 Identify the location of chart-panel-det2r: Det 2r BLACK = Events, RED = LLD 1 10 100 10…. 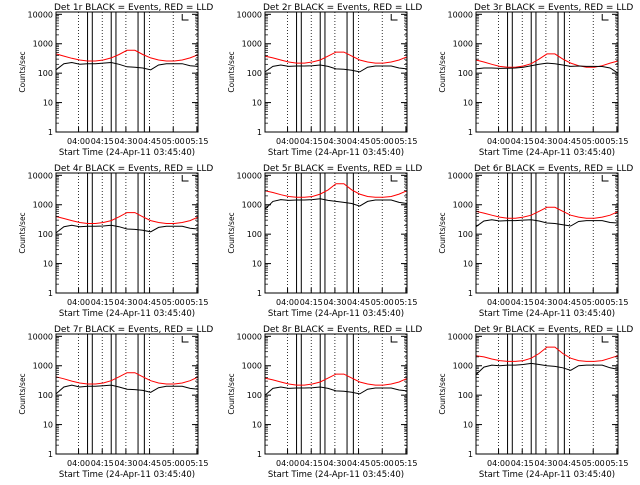
(324, 80).